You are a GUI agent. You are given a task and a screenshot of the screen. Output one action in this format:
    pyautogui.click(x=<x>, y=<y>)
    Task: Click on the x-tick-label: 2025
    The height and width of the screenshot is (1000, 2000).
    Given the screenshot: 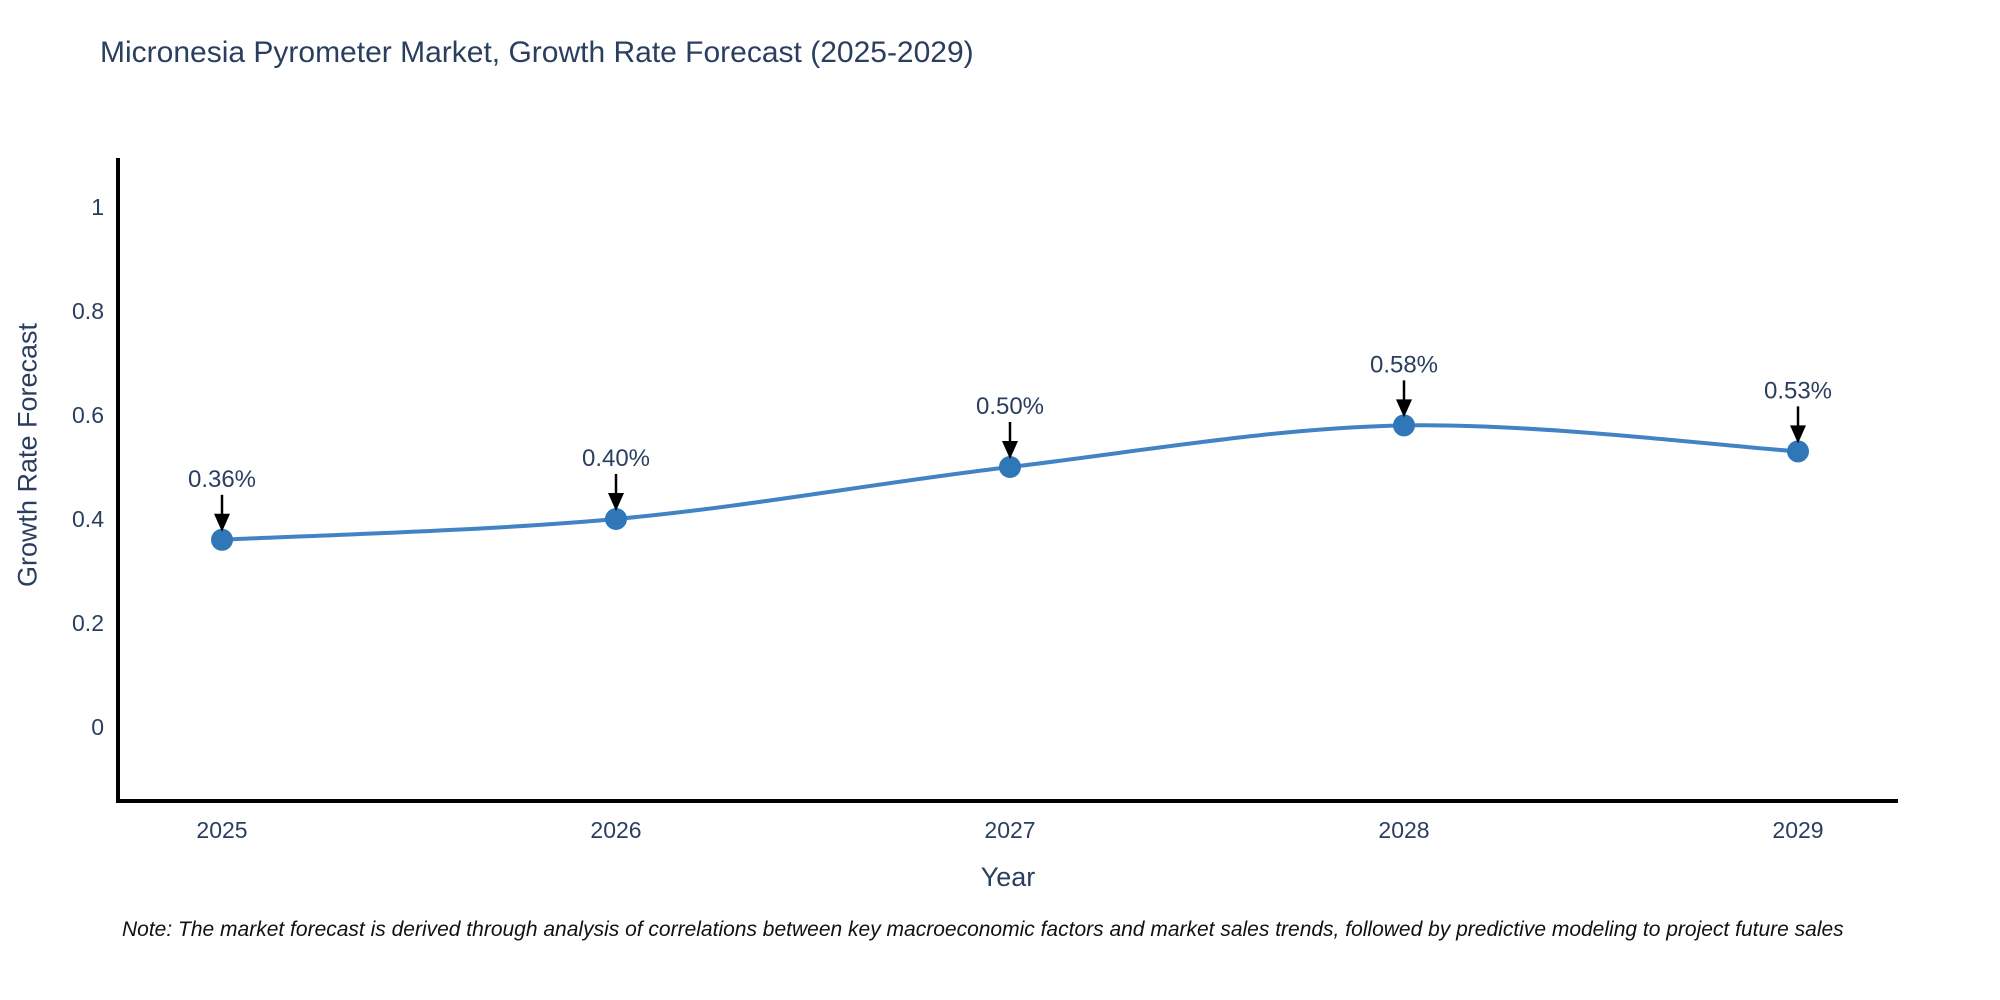 What is the action you would take?
    pyautogui.click(x=221, y=830)
    